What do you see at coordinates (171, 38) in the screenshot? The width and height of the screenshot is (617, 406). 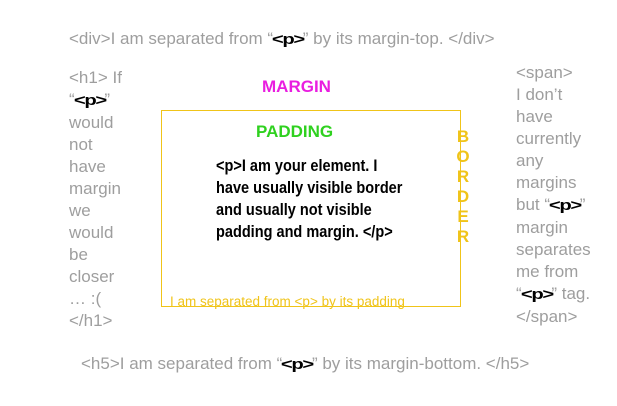 I see `div-note-text-start: <div>I am separated from “` at bounding box center [171, 38].